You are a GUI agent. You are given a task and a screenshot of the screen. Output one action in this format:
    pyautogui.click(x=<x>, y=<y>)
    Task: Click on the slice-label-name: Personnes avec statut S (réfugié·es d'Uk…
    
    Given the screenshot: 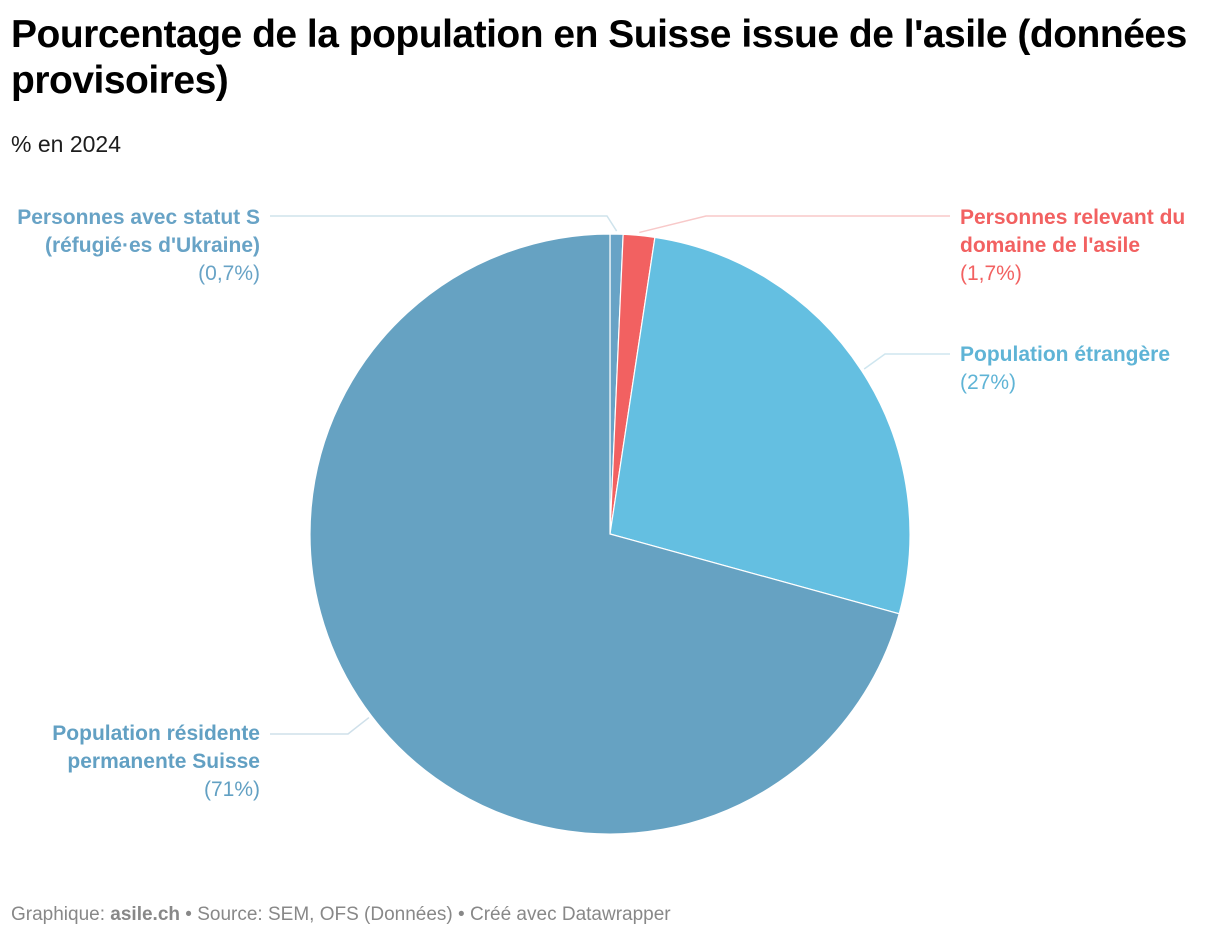 What is the action you would take?
    pyautogui.click(x=138, y=231)
    